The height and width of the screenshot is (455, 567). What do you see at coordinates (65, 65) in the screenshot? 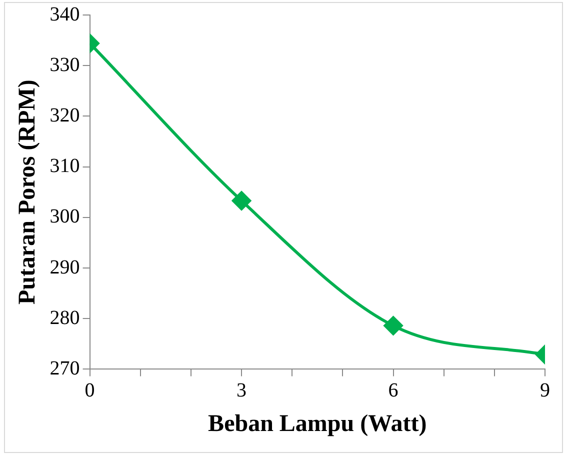
I see `y-tick-label: 330` at bounding box center [65, 65].